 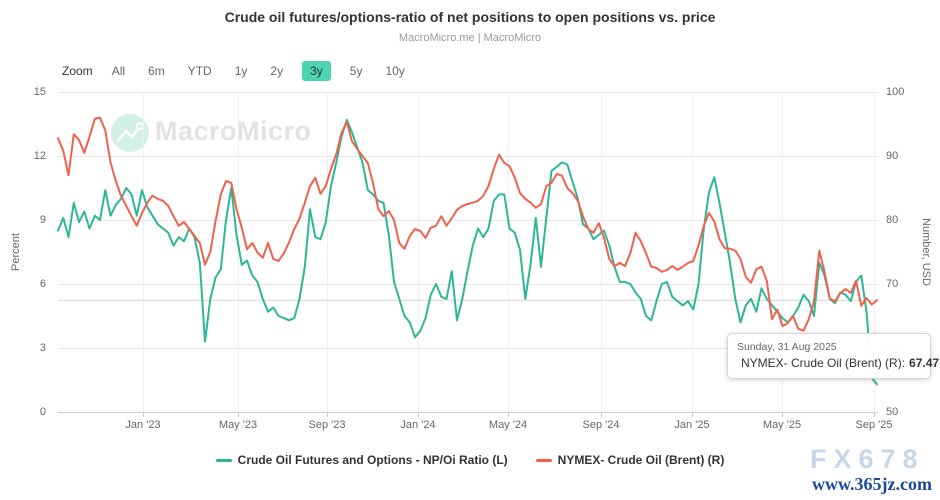 I want to click on y-left-tick-15: 15, so click(x=39, y=92).